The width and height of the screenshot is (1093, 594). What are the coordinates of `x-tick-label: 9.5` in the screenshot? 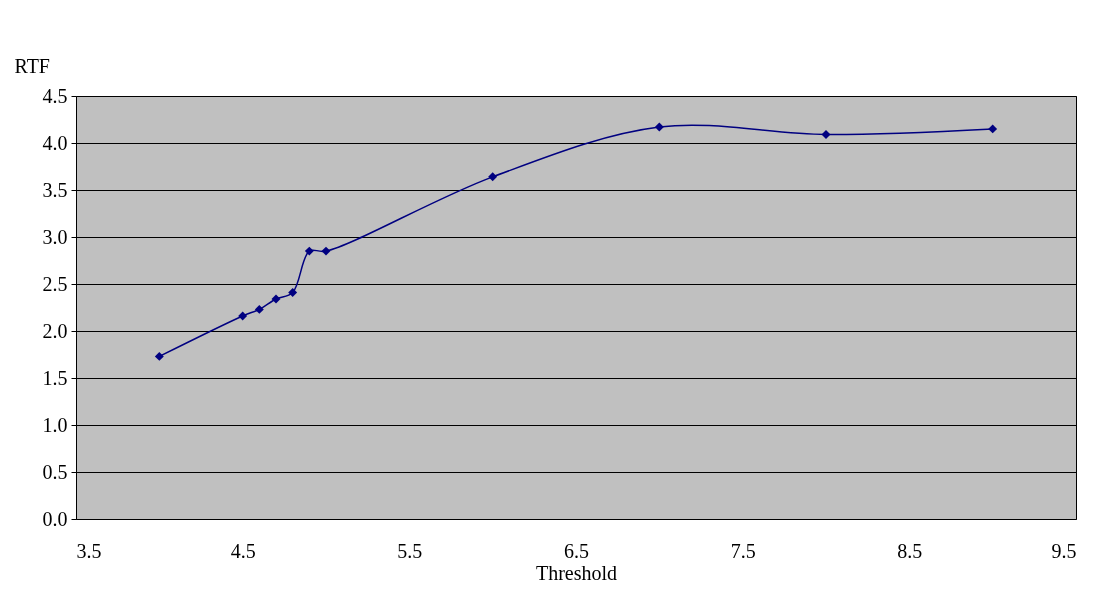 It's located at (1064, 550).